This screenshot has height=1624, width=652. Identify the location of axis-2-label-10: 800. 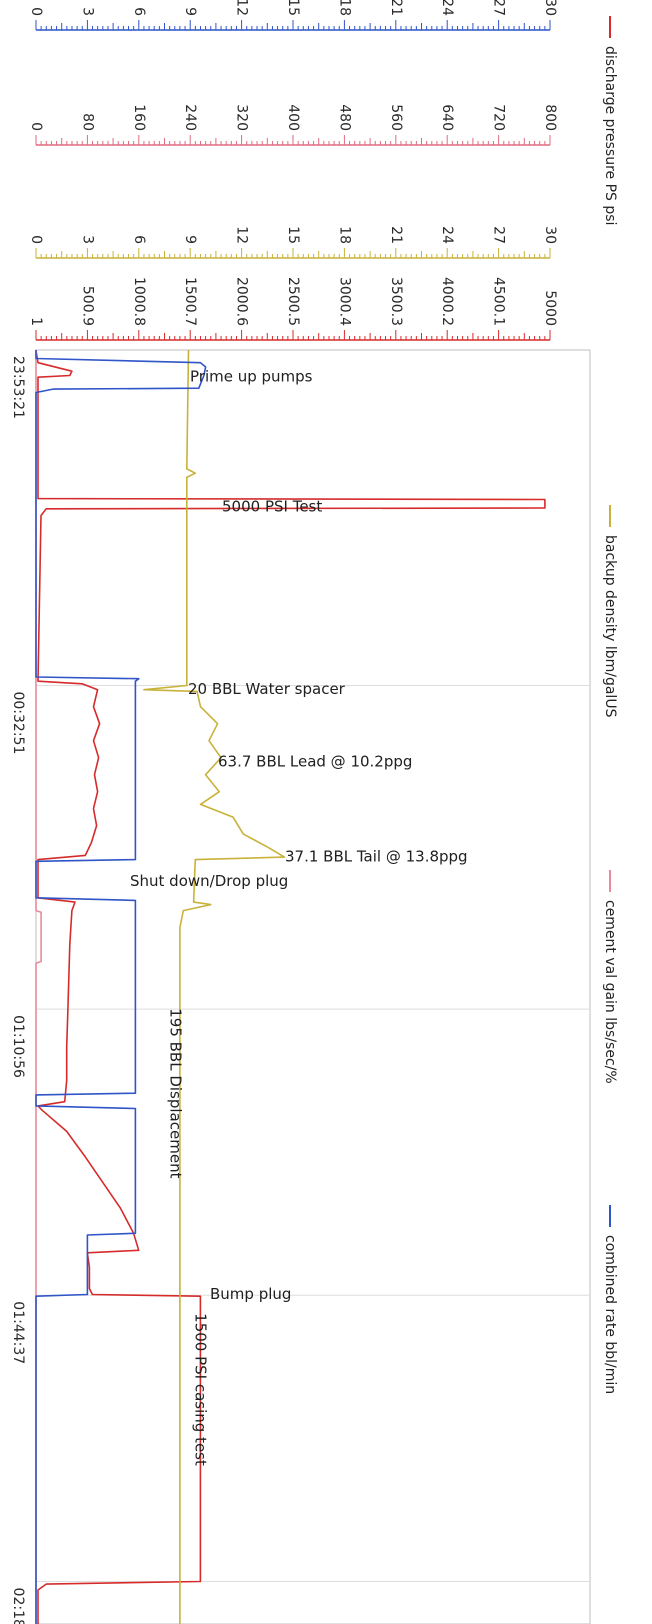
(550, 117).